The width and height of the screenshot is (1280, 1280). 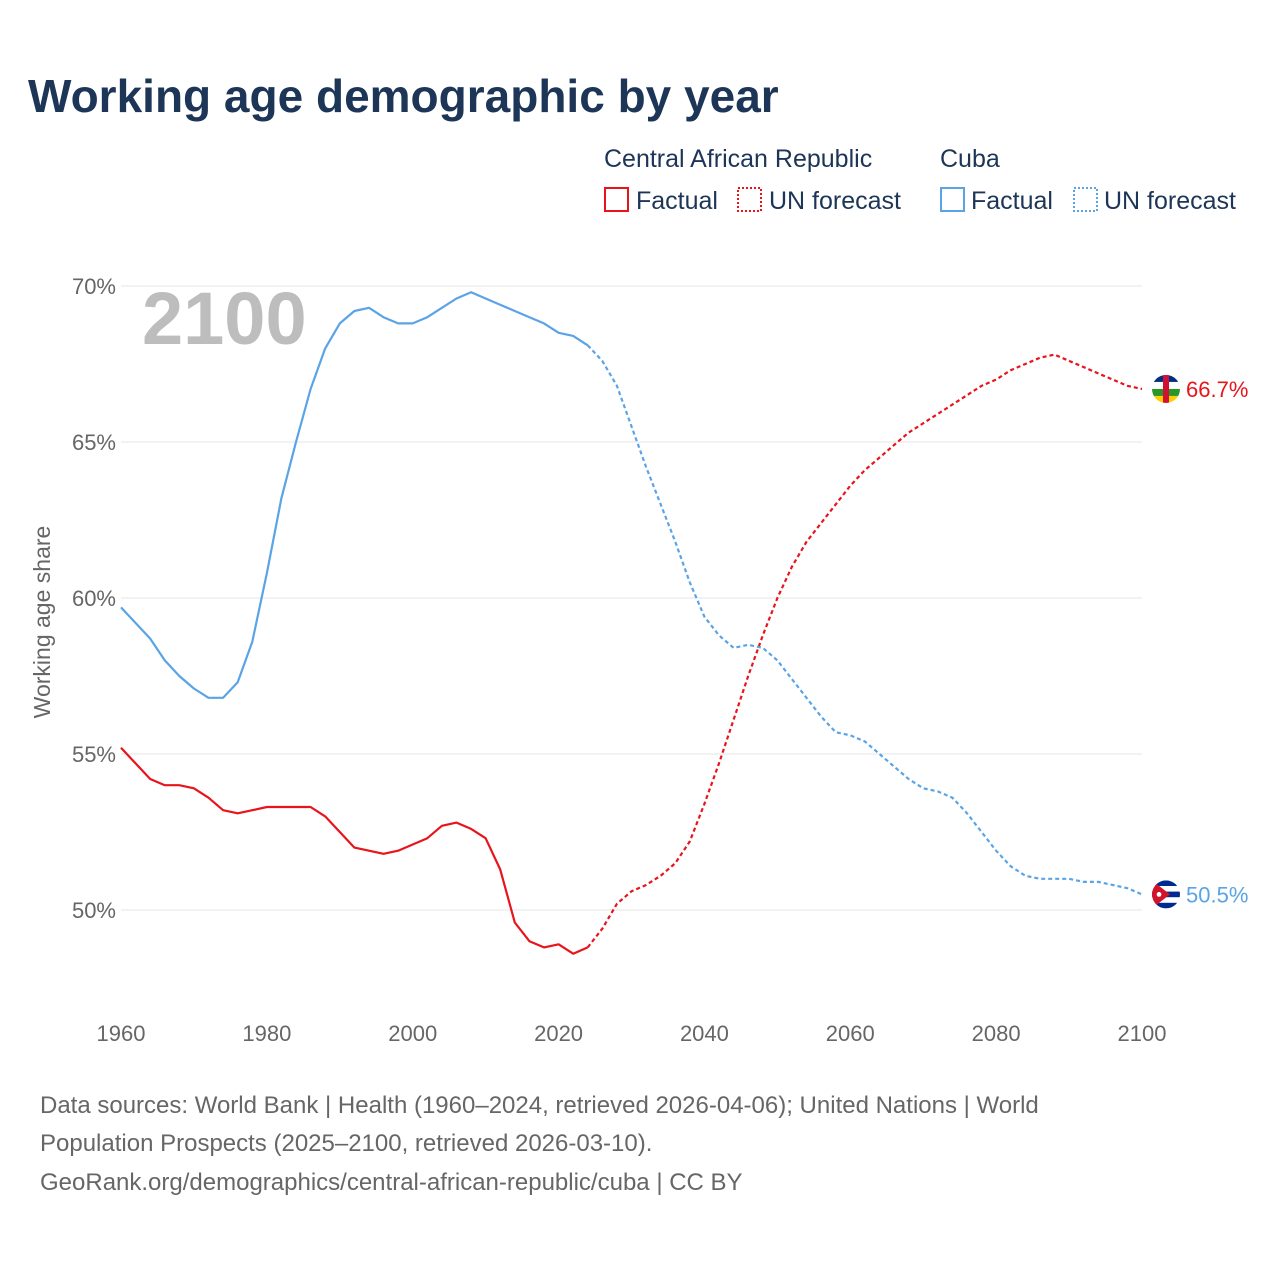 What do you see at coordinates (94, 286) in the screenshot?
I see `y-tick-label: 70%` at bounding box center [94, 286].